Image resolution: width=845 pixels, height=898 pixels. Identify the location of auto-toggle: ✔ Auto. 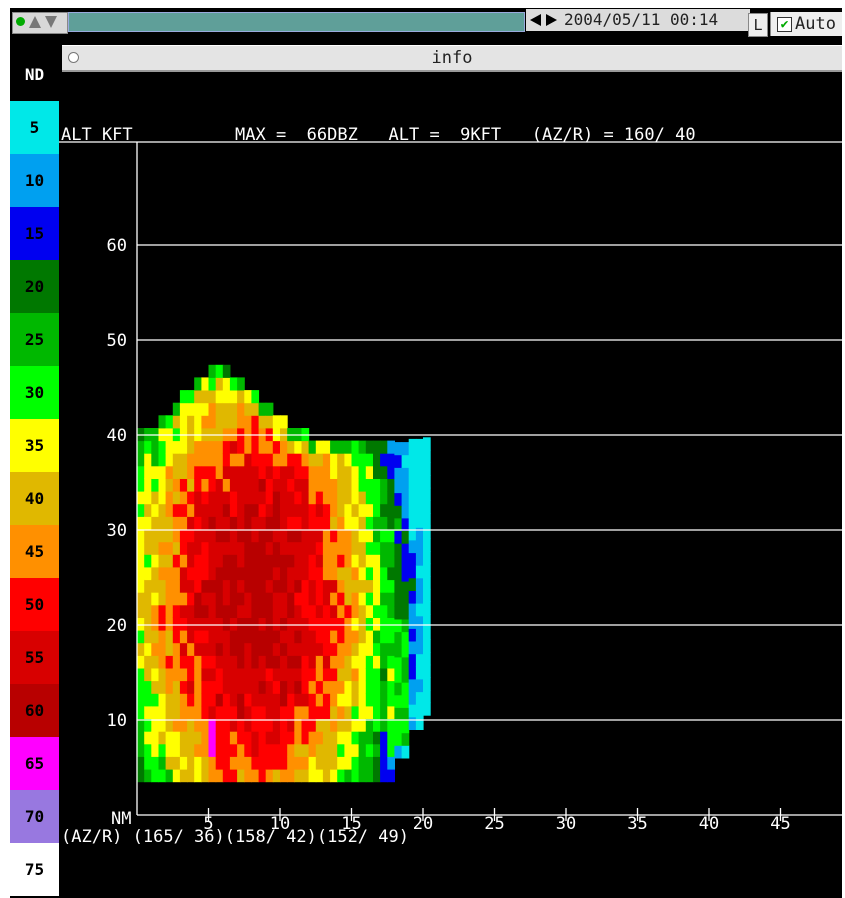
(806, 24).